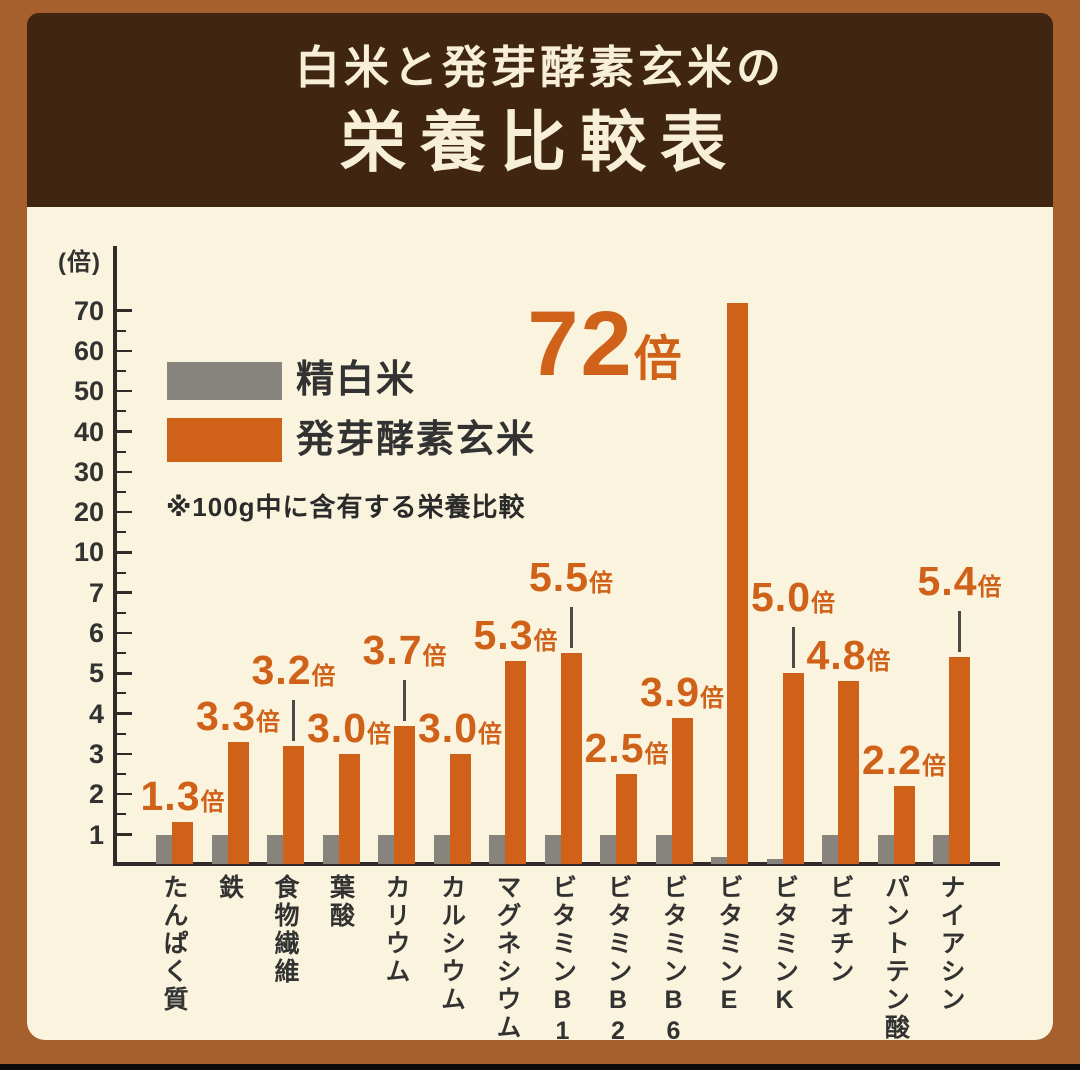 This screenshot has width=1080, height=1070. What do you see at coordinates (540, 142) in the screenshot?
I see `page-title: 栄養比較表` at bounding box center [540, 142].